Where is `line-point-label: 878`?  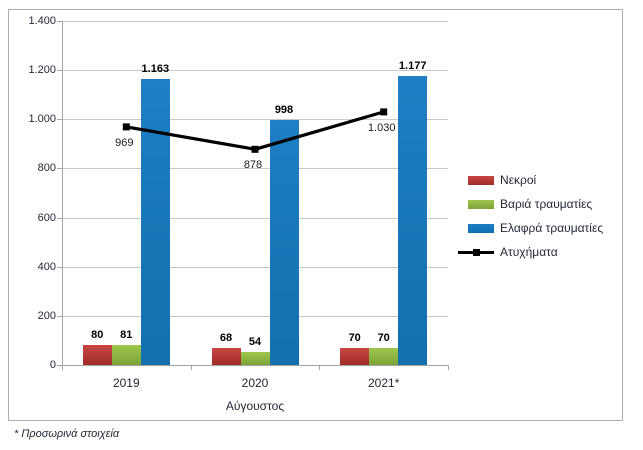
line-point-label: 878 is located at coordinates (253, 165).